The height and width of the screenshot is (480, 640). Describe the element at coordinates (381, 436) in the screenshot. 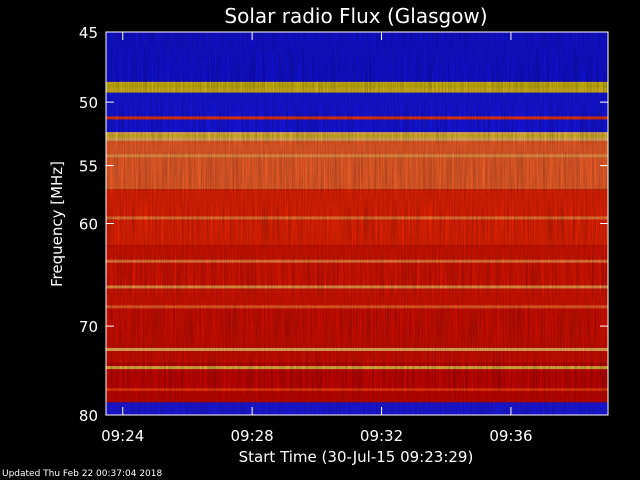

I see `x-tick-label: 09:32` at that location.